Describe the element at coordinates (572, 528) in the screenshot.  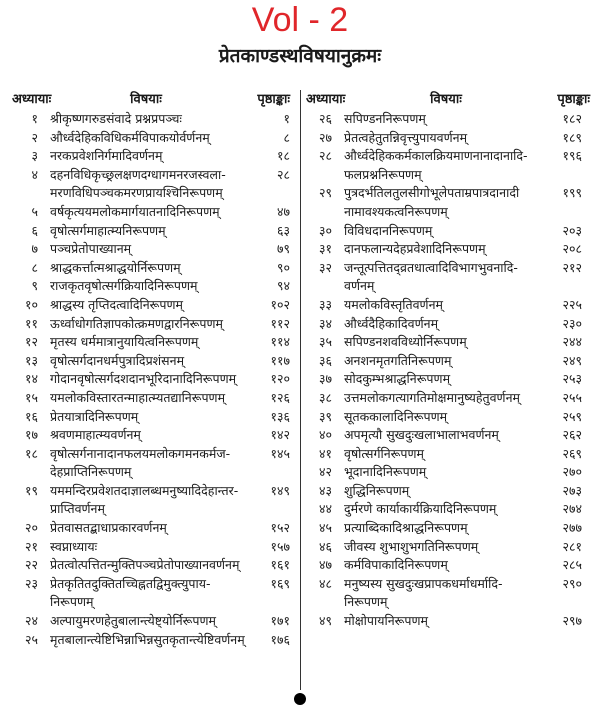
I see `page-number: २७७` at that location.